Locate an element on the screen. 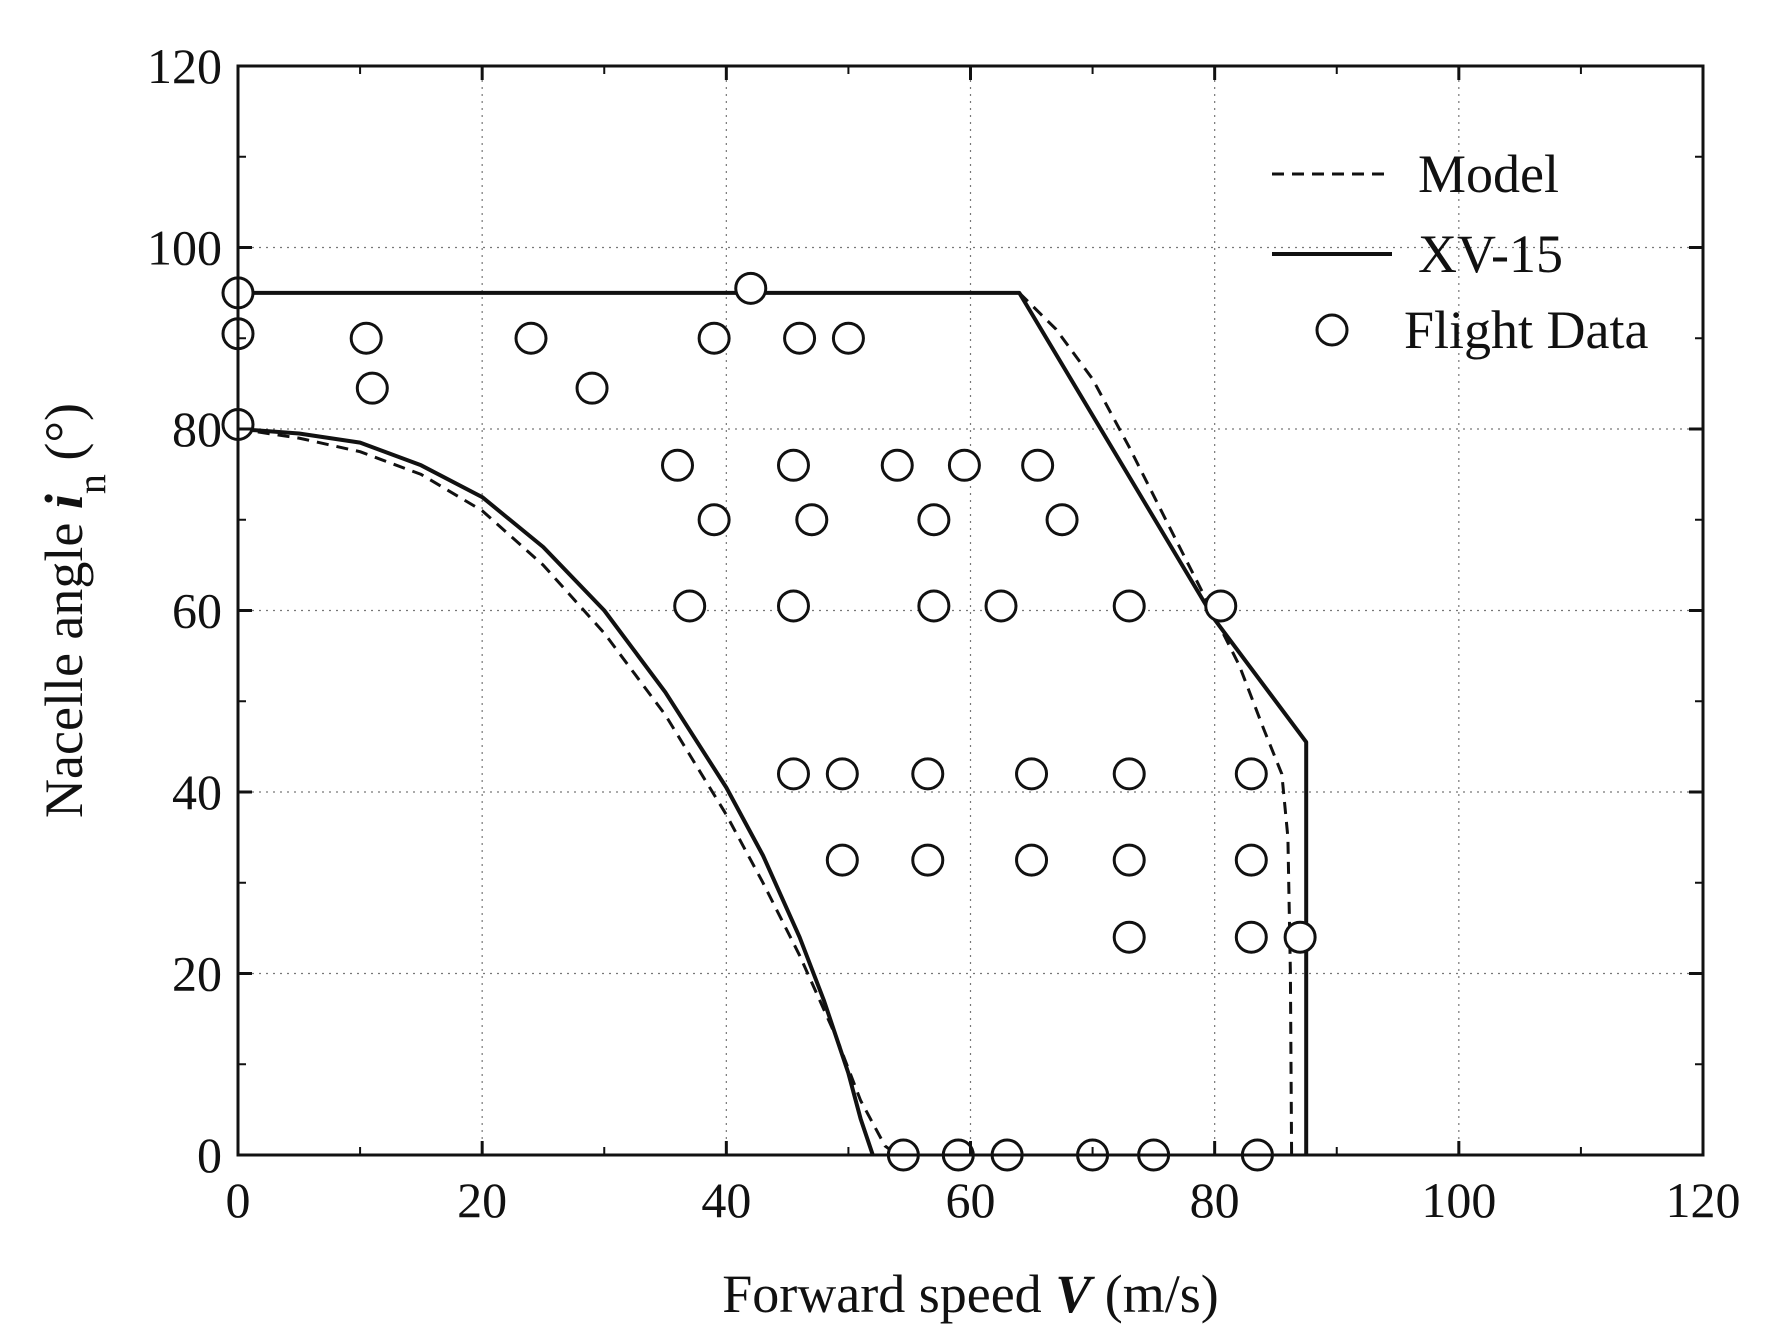 The height and width of the screenshot is (1339, 1765). model-line is located at coordinates (1156, 723).